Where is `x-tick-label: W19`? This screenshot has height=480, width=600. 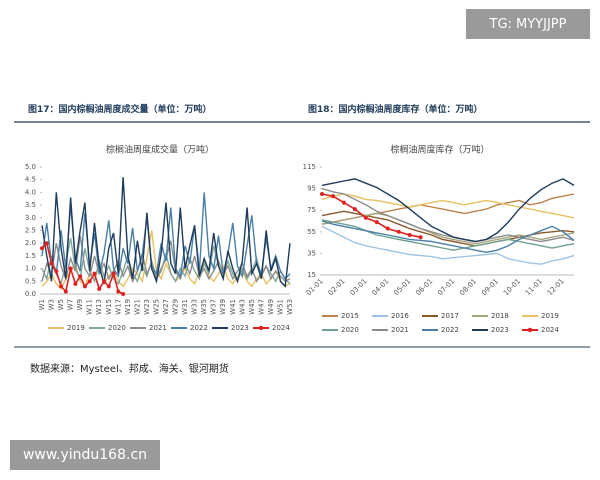
x-tick-label: W19 is located at coordinates (128, 307).